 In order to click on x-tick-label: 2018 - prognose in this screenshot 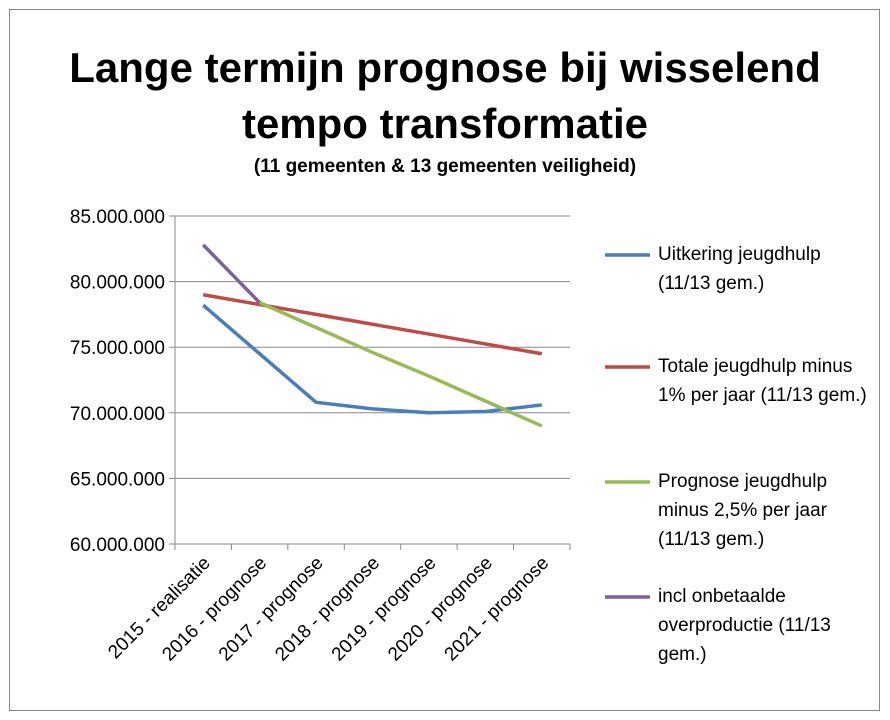, I will do `click(327, 609)`.